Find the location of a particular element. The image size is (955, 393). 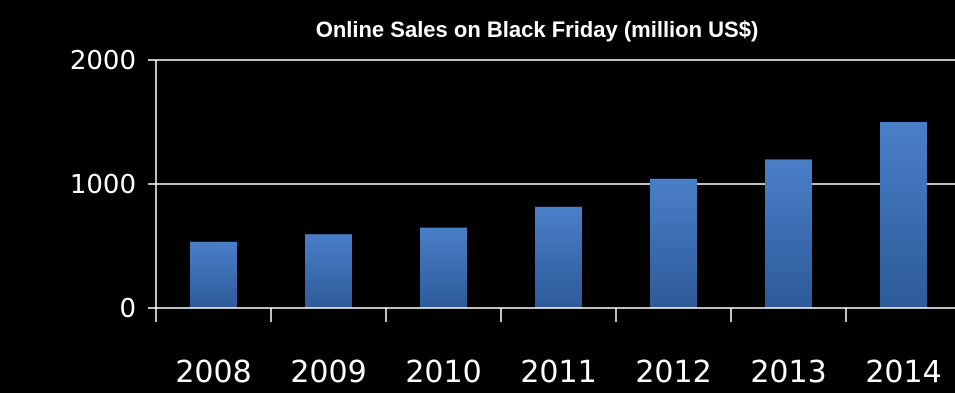

x-tick-label-2013: 2013 is located at coordinates (788, 372).